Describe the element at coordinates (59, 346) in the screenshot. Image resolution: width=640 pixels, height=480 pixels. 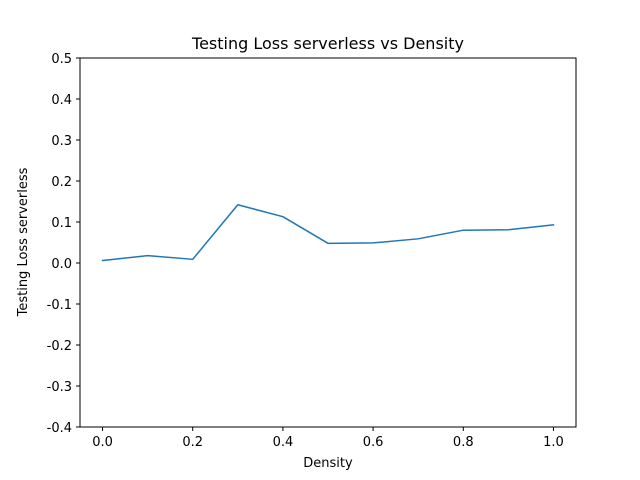
I see `y-tick-label-2: -0.2` at that location.